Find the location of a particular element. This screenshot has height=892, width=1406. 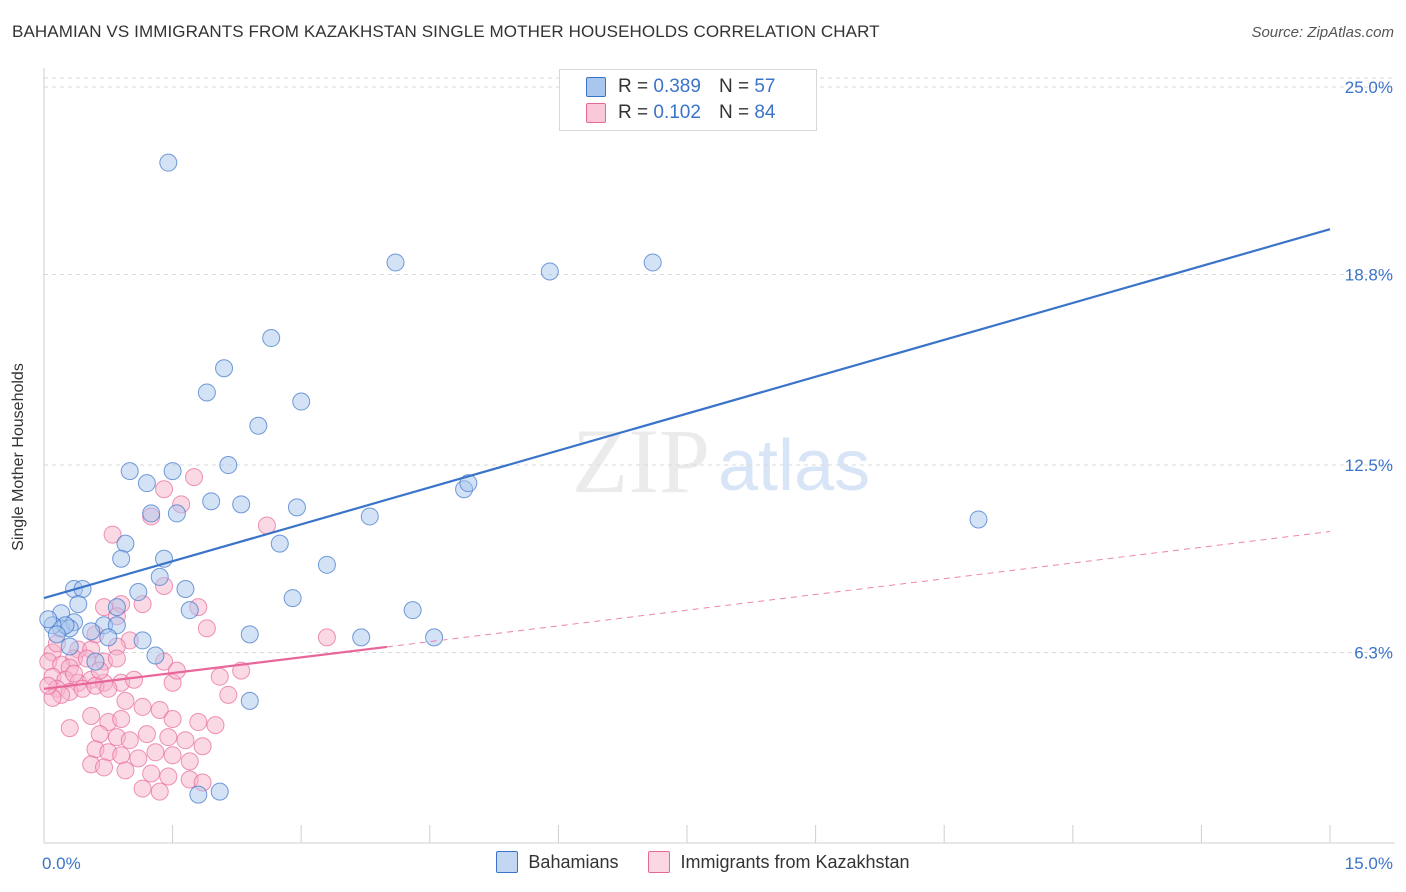

series-legend: Bahamians Immigrants from Kazakhstan is located at coordinates (703, 862).